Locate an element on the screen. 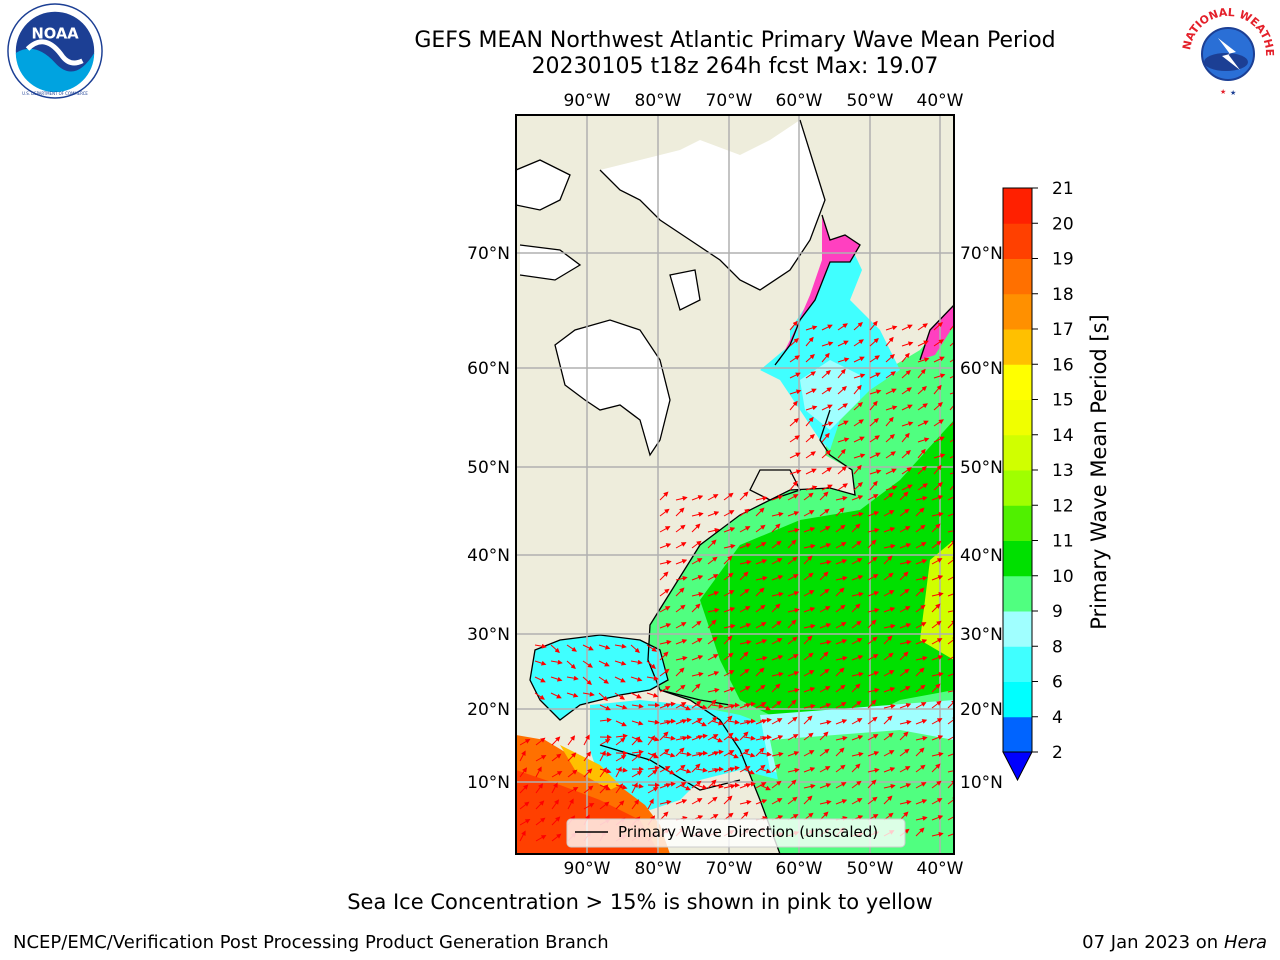 Image resolution: width=1280 pixels, height=960 pixels. labrador-light-field is located at coordinates (830, 395).